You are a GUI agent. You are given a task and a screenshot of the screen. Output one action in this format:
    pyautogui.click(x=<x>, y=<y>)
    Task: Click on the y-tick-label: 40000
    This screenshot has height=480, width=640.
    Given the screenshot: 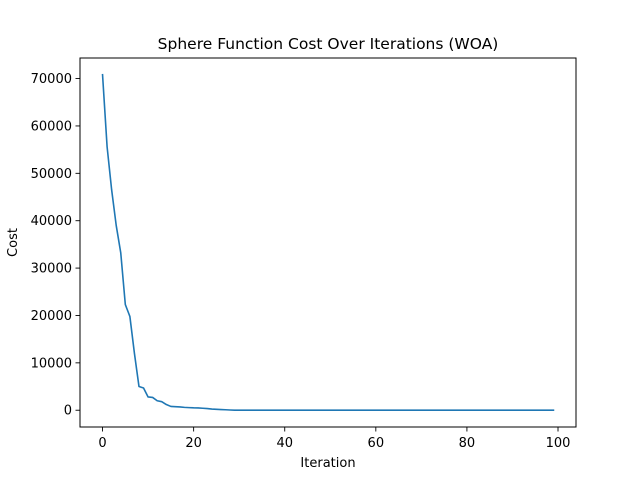 What is the action you would take?
    pyautogui.click(x=51, y=221)
    